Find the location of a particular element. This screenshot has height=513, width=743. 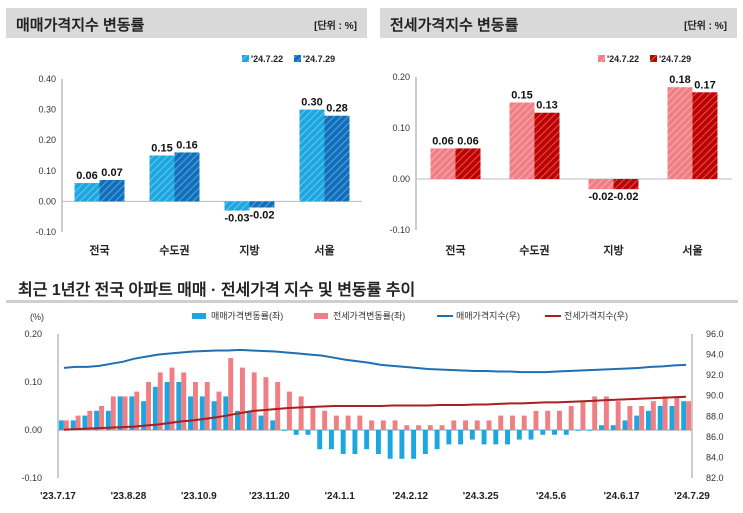

bar-data-label: 0.13 is located at coordinates (546, 106).